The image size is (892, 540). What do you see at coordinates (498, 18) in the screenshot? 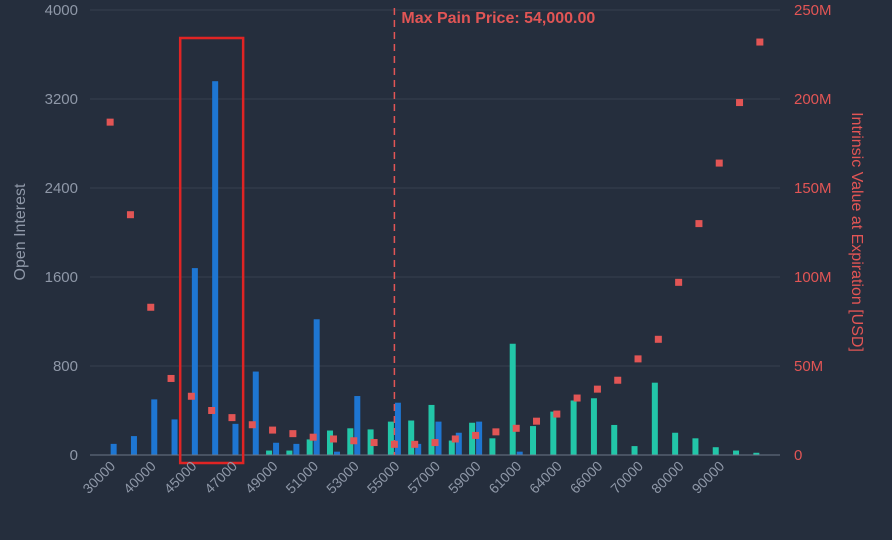
I see `max-pain-label: Max Pain Price: 54,000.00` at bounding box center [498, 18].